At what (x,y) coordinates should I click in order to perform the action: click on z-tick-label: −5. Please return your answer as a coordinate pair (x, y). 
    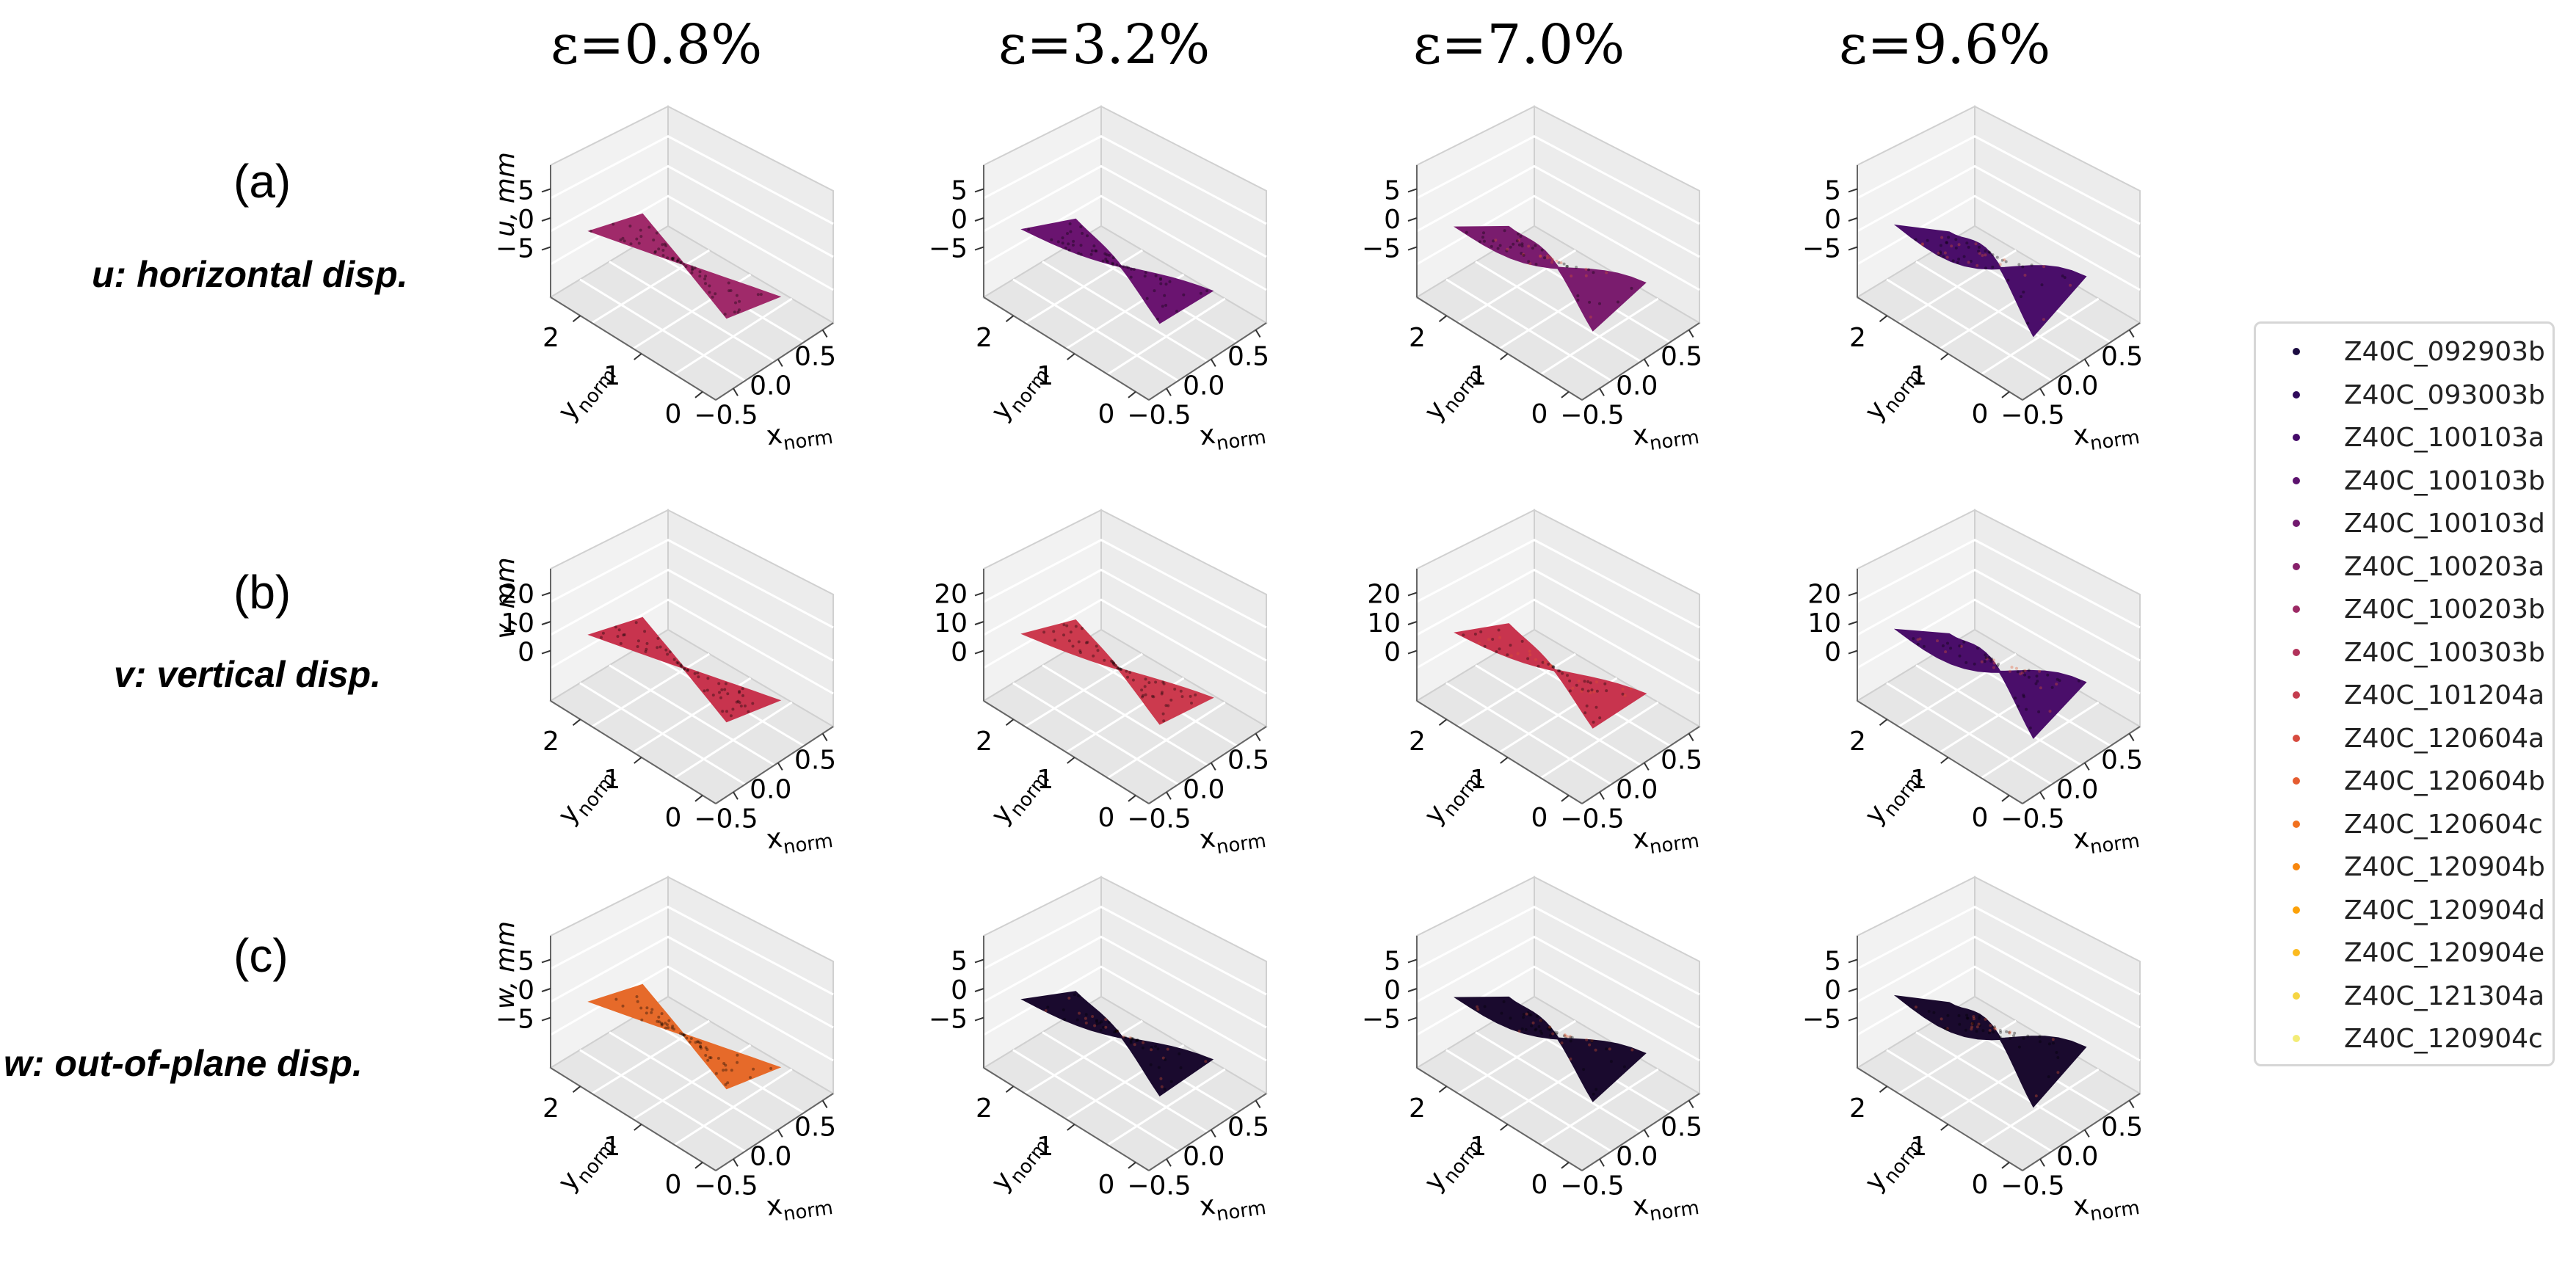
    Looking at the image, I should click on (949, 249).